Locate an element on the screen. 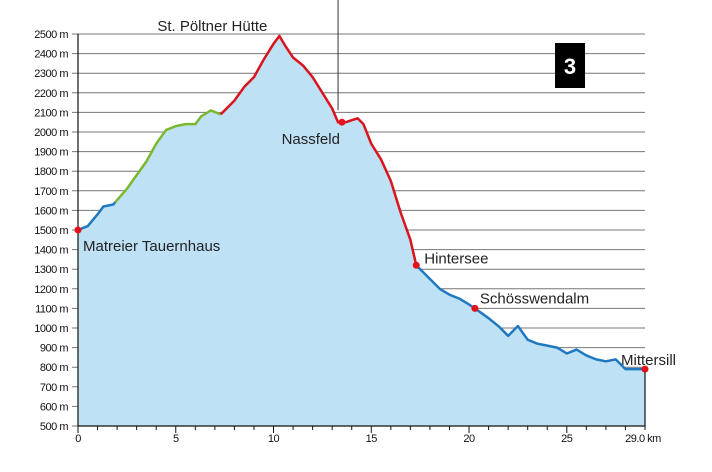  y-tick-label: 1700 m is located at coordinates (51, 192).